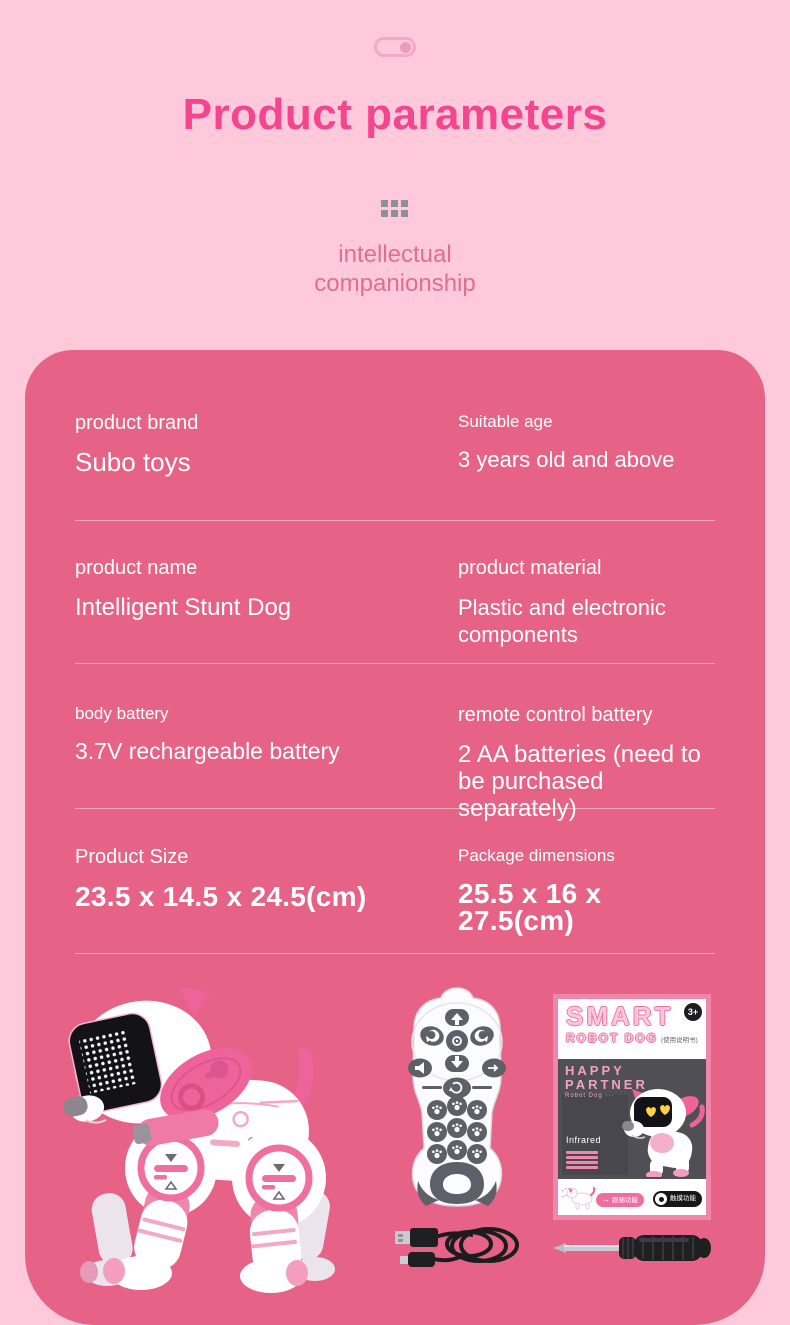 The width and height of the screenshot is (790, 1325). What do you see at coordinates (582, 1161) in the screenshot?
I see `box-small-print` at bounding box center [582, 1161].